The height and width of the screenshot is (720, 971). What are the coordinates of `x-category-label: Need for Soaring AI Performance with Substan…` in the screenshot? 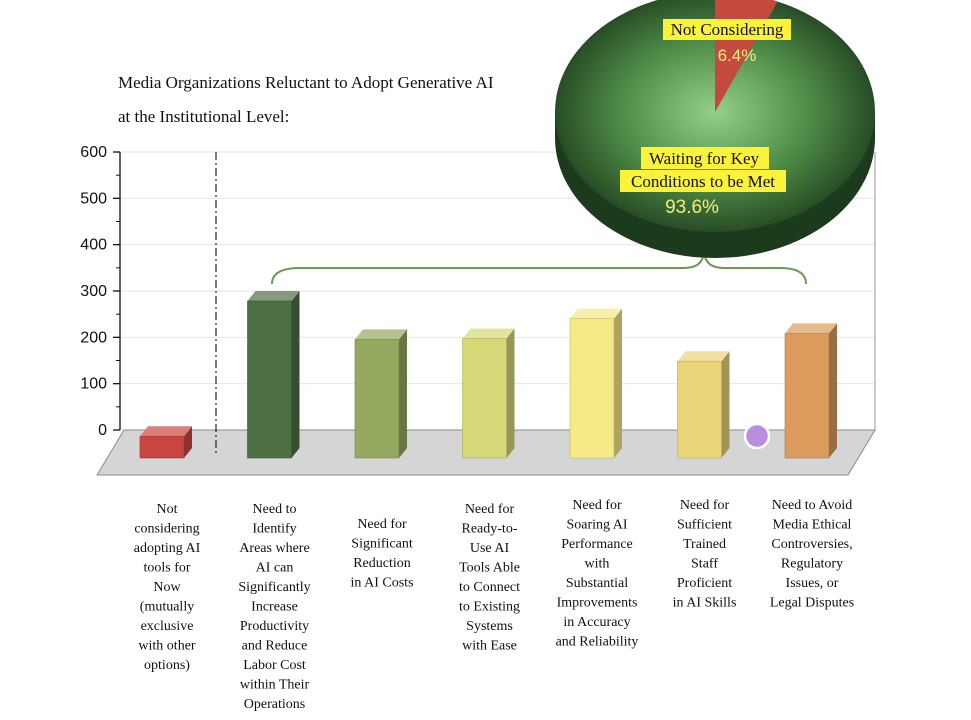 It's located at (597, 574).